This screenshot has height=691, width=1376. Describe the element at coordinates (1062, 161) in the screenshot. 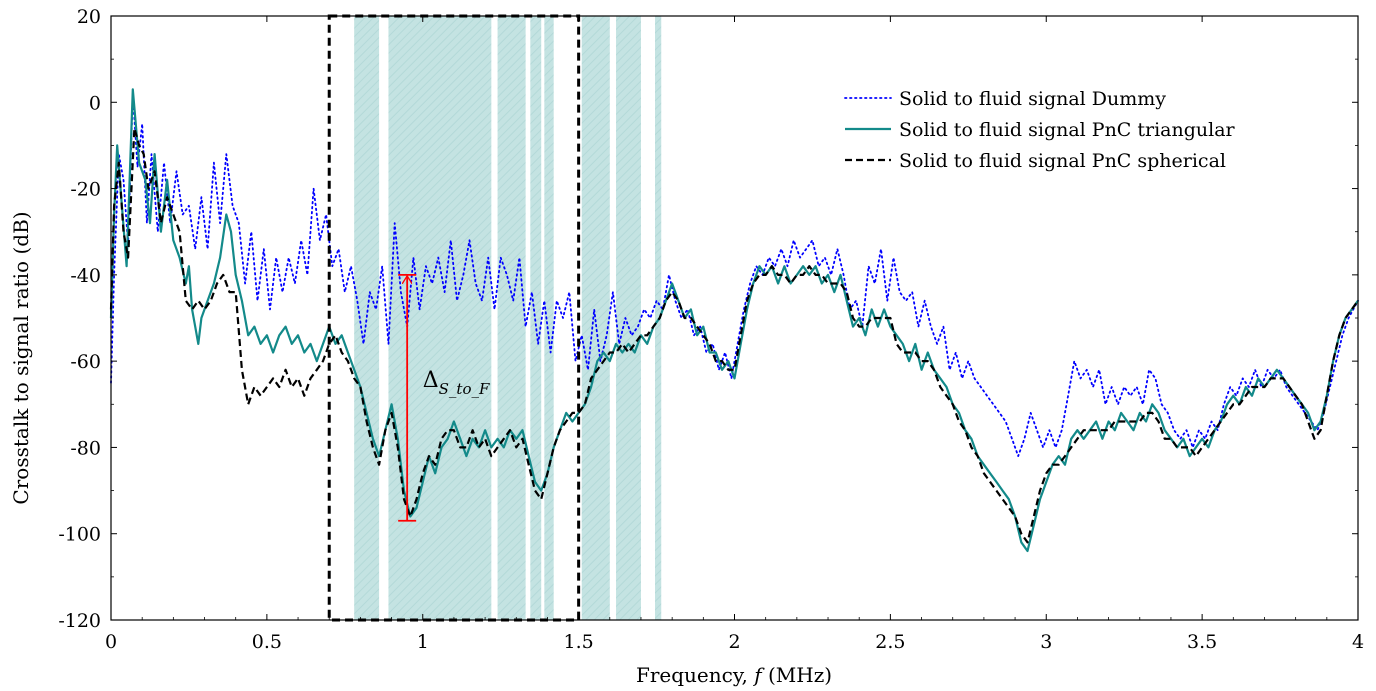

I see `legend-label-series-pnc-spherical: Solid to fluid signal PnC spherical` at that location.